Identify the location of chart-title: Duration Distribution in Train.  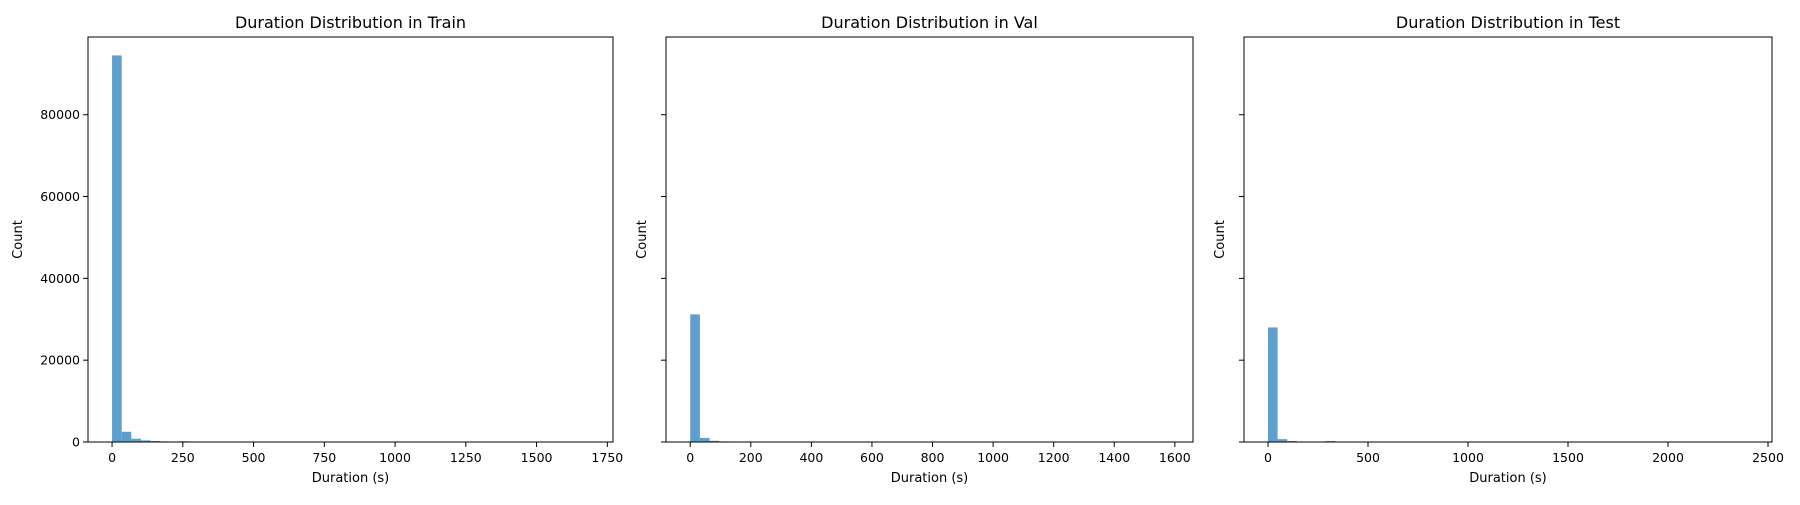
(350, 22).